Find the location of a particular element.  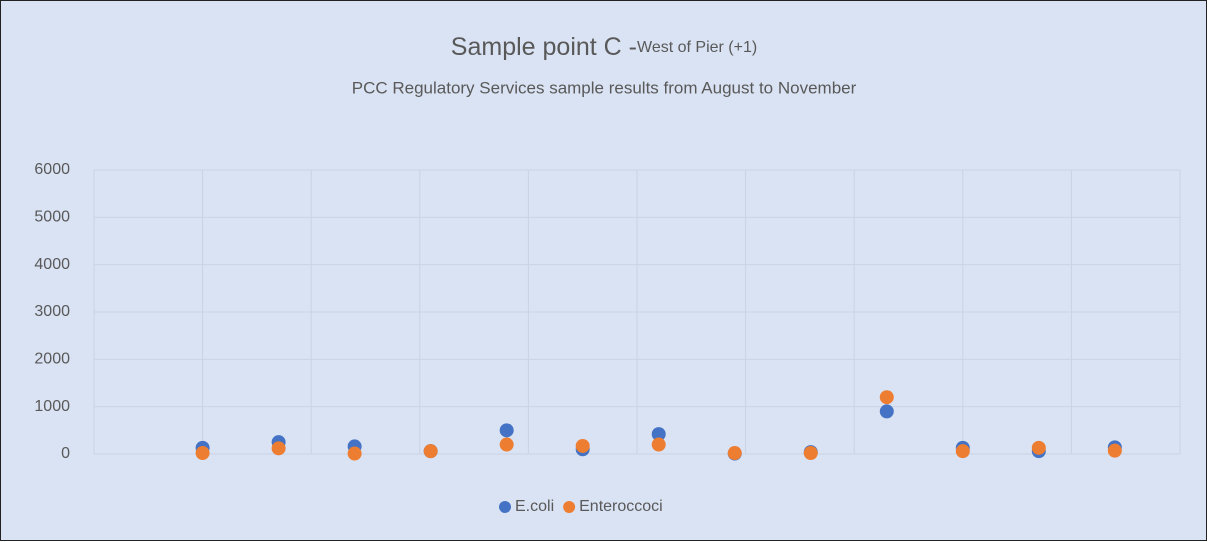

legend-label: E.coli is located at coordinates (534, 506).